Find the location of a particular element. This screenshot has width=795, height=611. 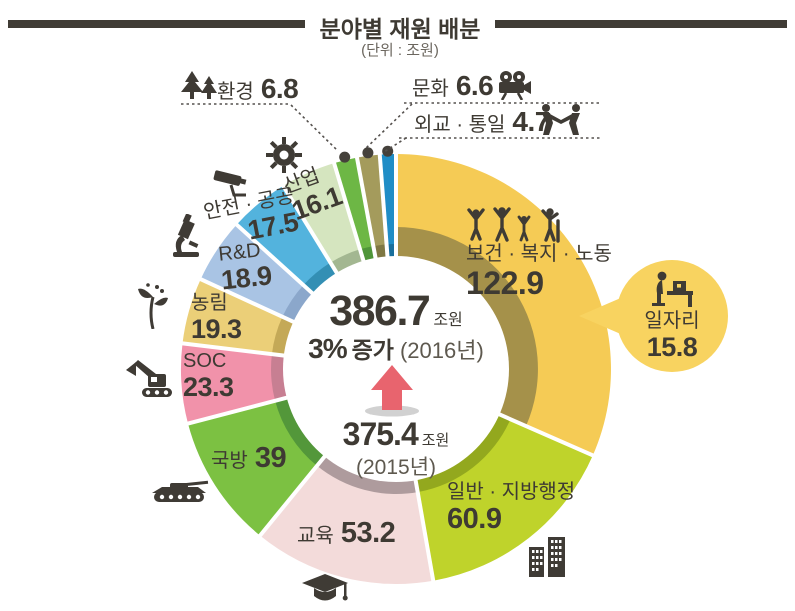

diplomacy-connector-line is located at coordinates (395, 145).